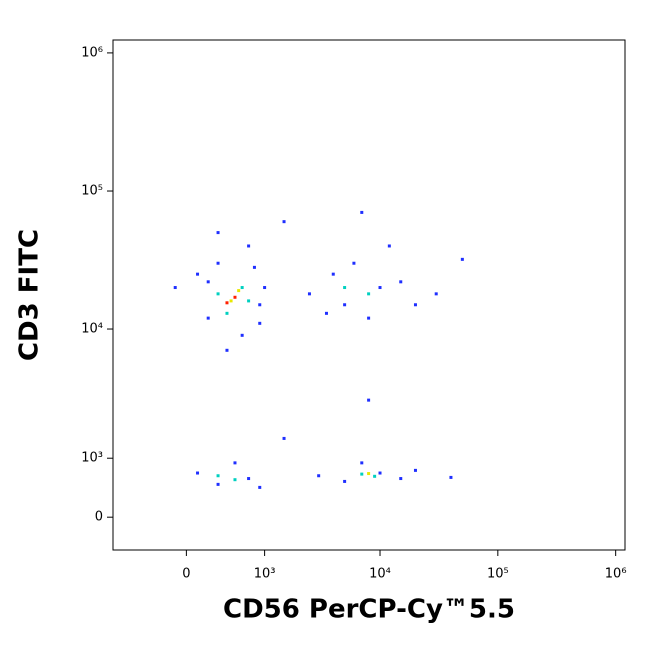  Describe the element at coordinates (30, 295) in the screenshot. I see `y-axis-label: CD3 FITC` at that location.